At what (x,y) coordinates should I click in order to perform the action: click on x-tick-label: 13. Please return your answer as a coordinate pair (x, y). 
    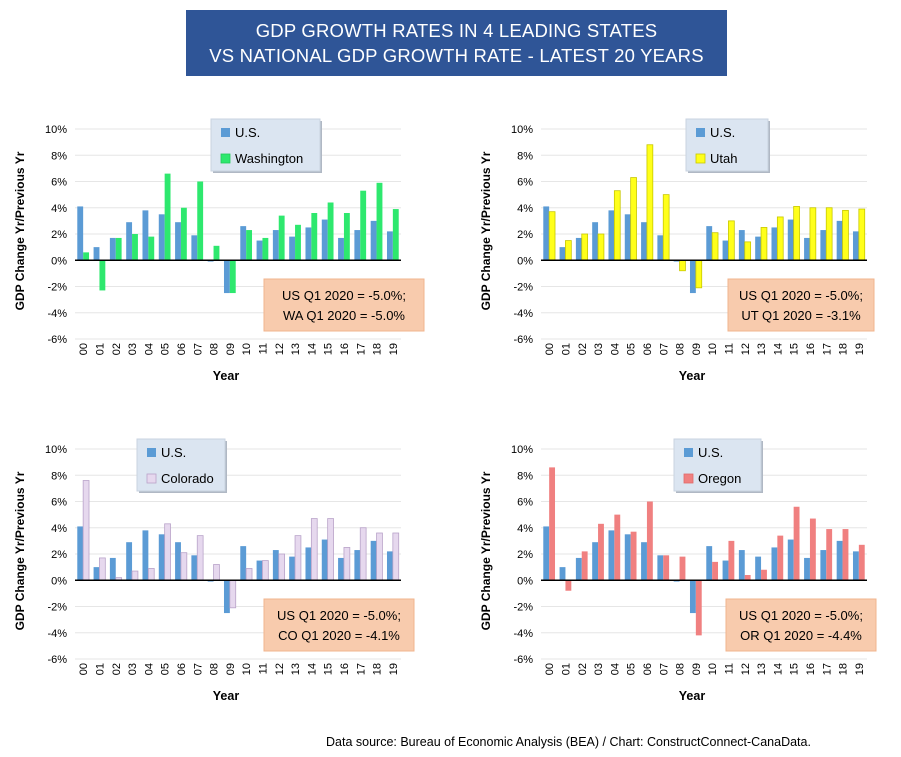
    Looking at the image, I should click on (762, 349).